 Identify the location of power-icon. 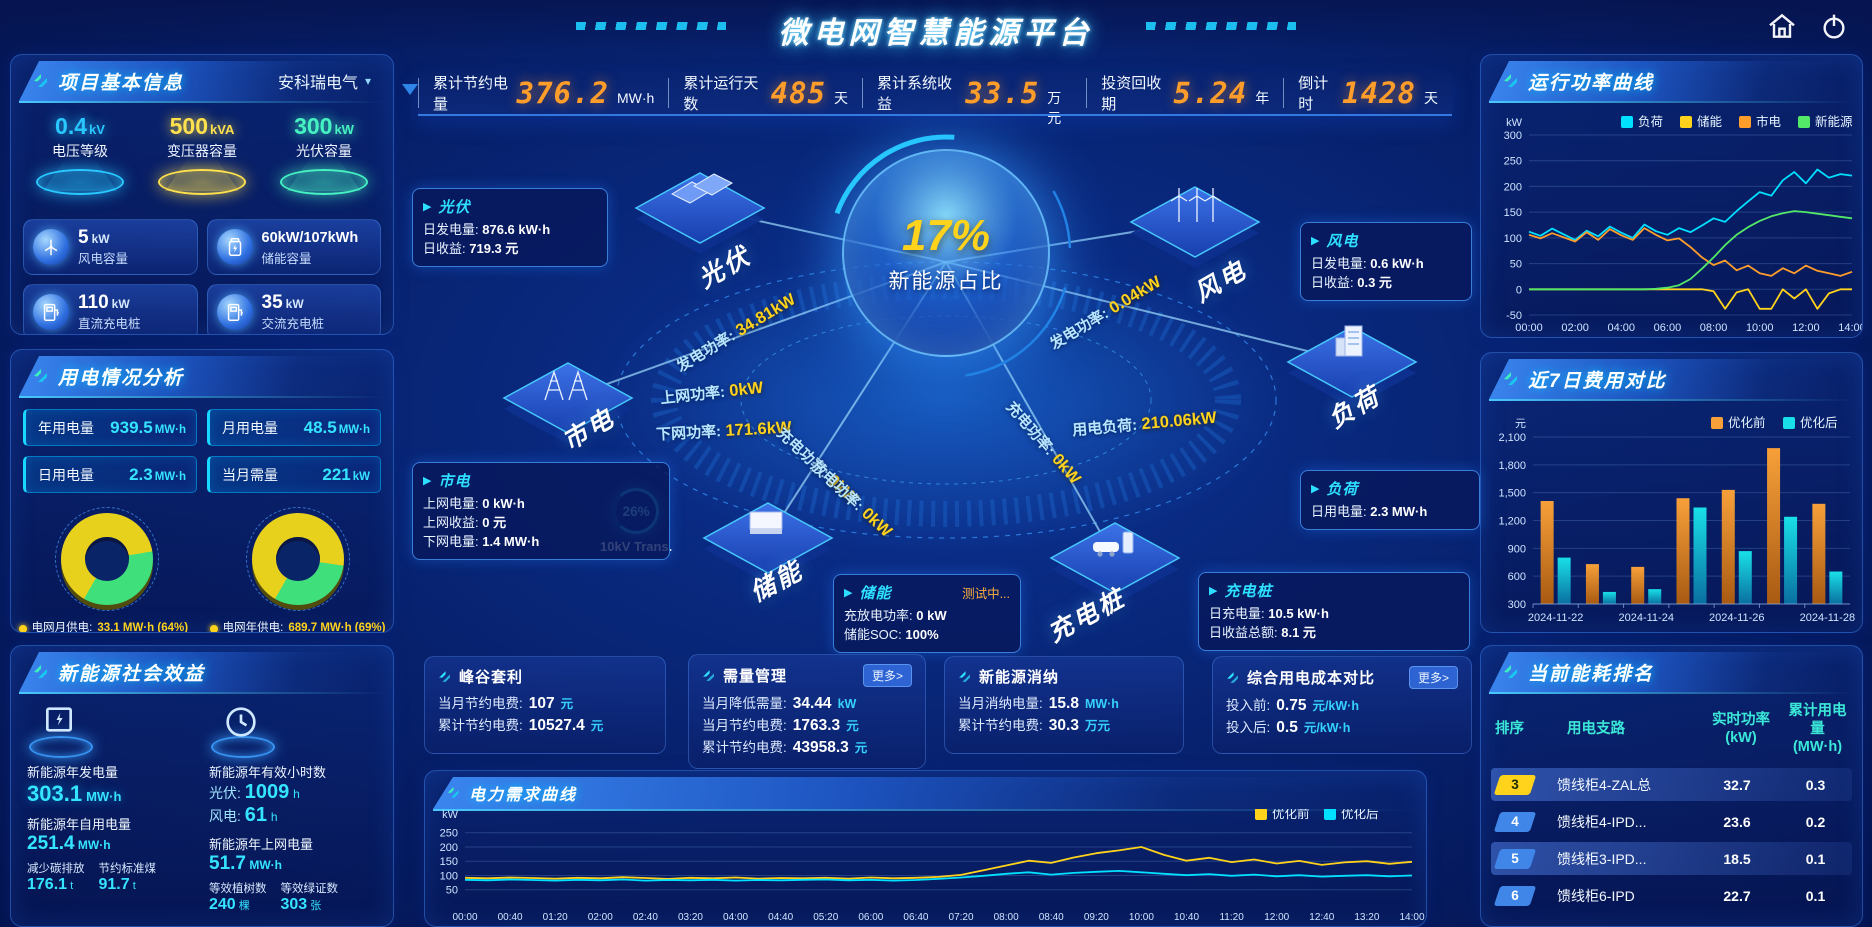
(1834, 26).